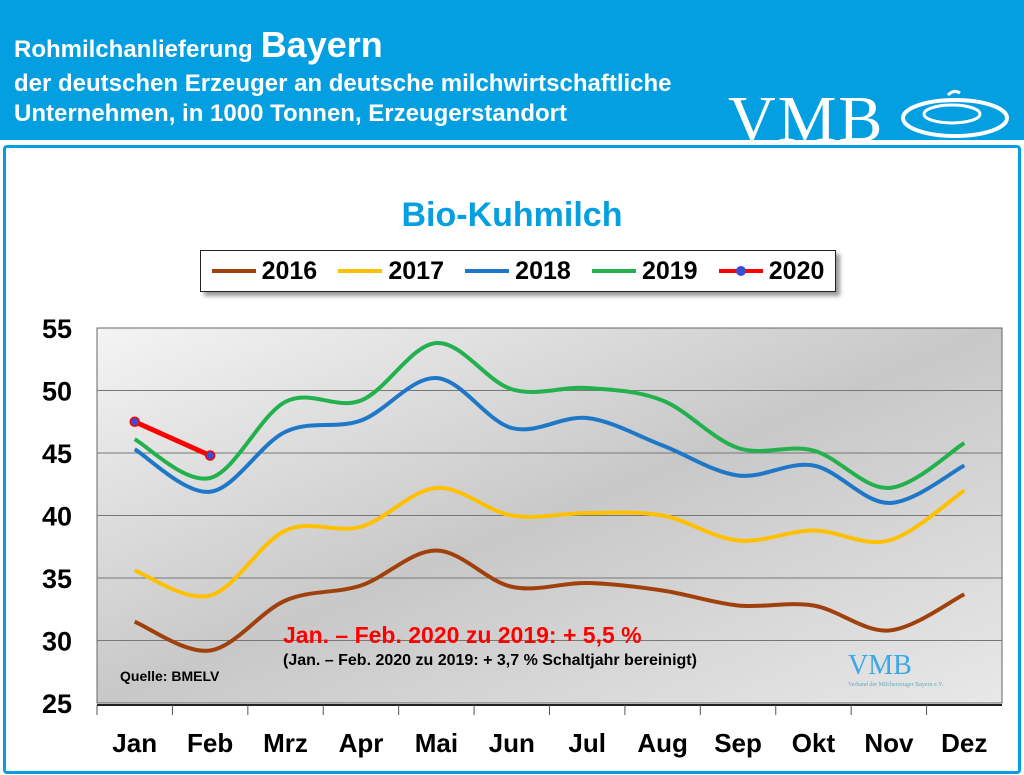  I want to click on y-tick-label: 50, so click(57, 392).